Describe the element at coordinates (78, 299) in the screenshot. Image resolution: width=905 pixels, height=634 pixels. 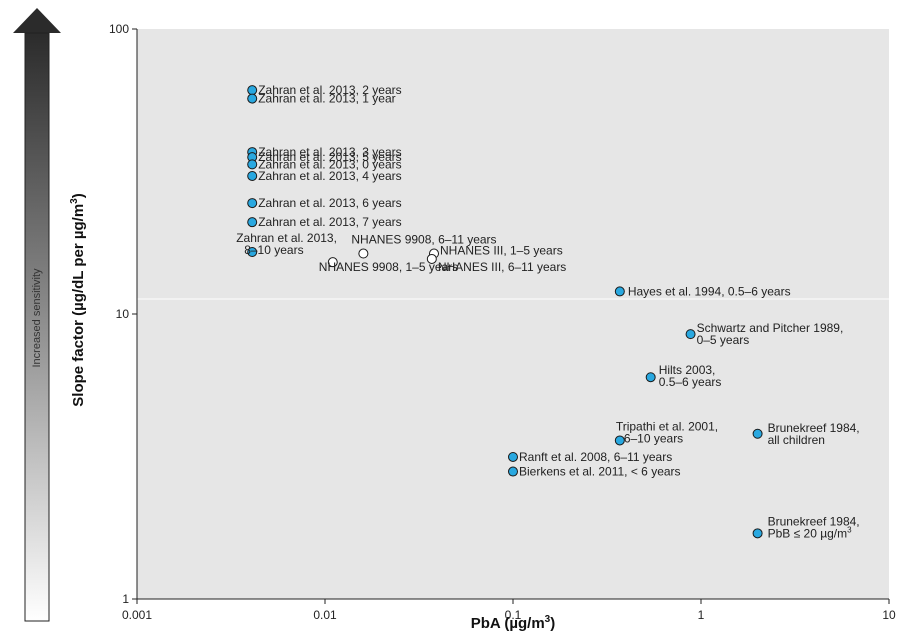
I see `y-axis-title: Slope factor (µg/dL per µg/m3)` at that location.